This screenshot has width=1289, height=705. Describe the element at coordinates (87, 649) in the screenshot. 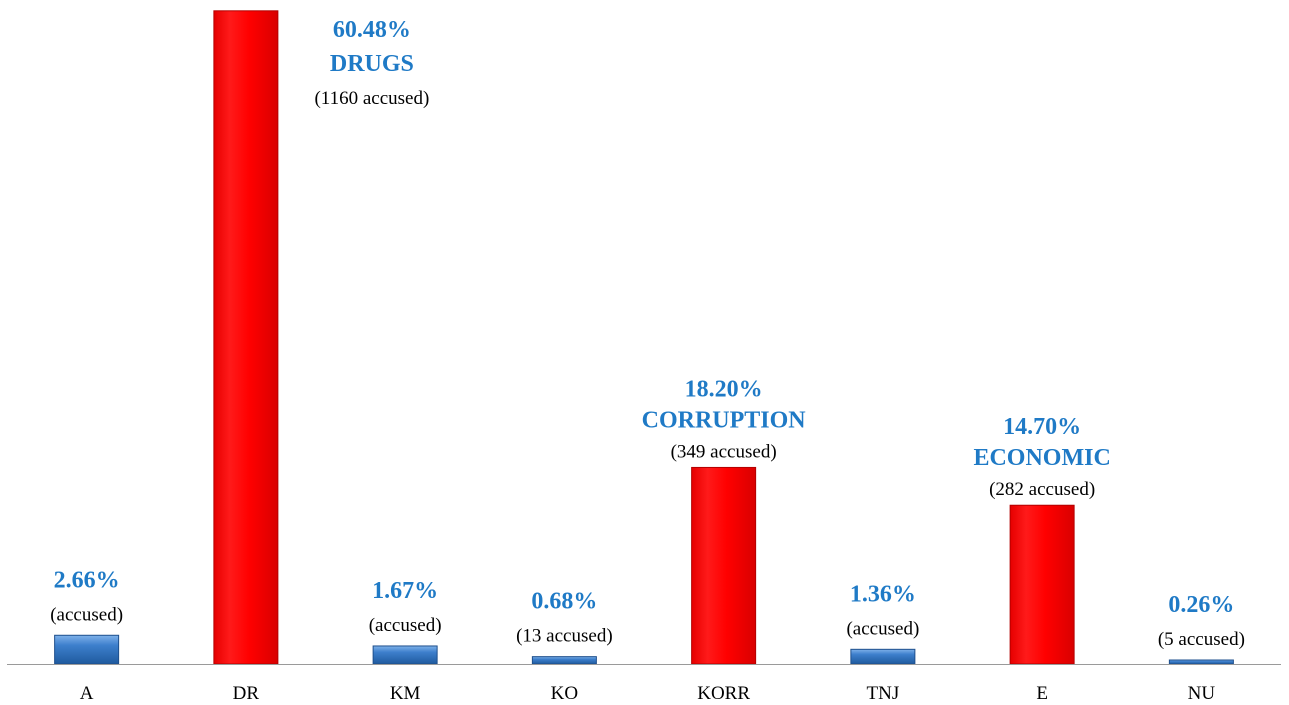

I see `bar-a` at that location.